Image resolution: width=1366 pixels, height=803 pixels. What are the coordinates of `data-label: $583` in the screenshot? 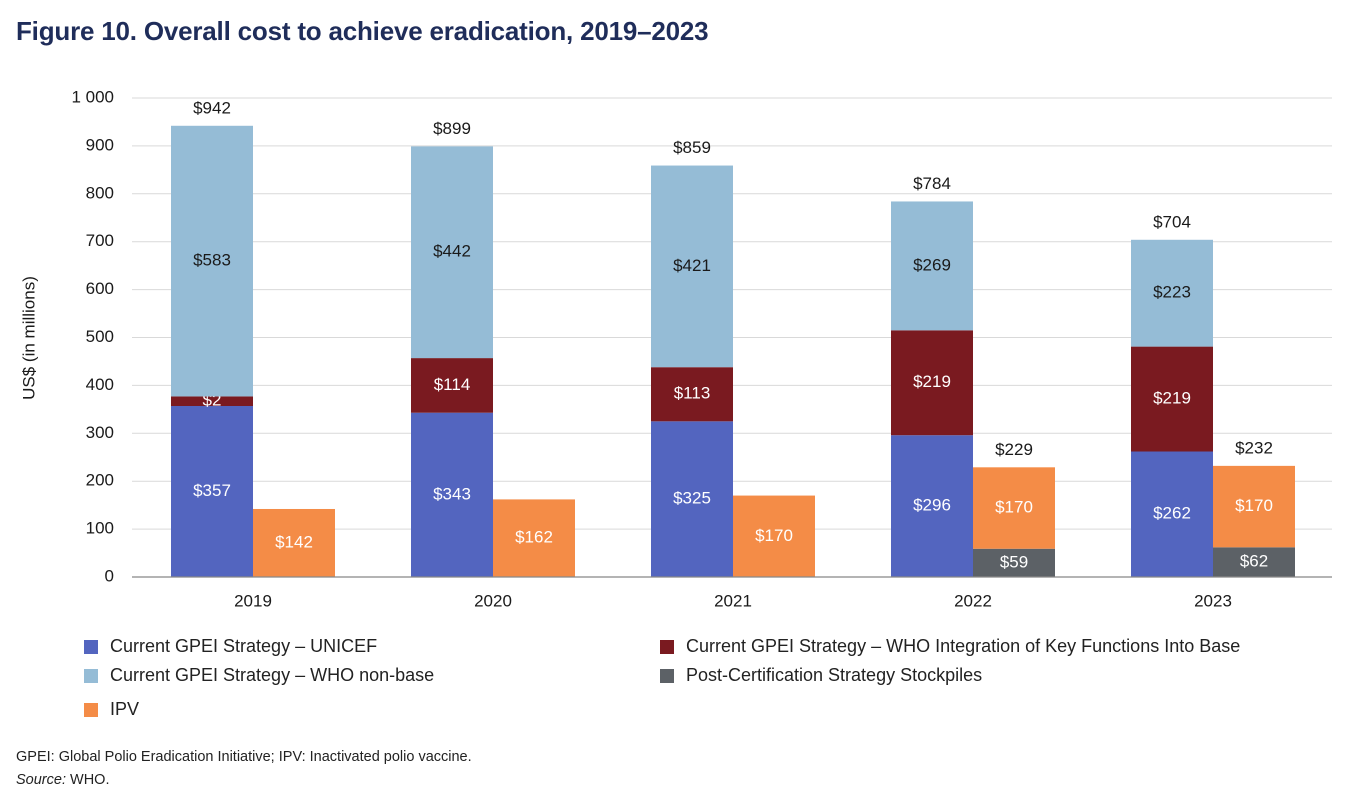 It's located at (212, 260).